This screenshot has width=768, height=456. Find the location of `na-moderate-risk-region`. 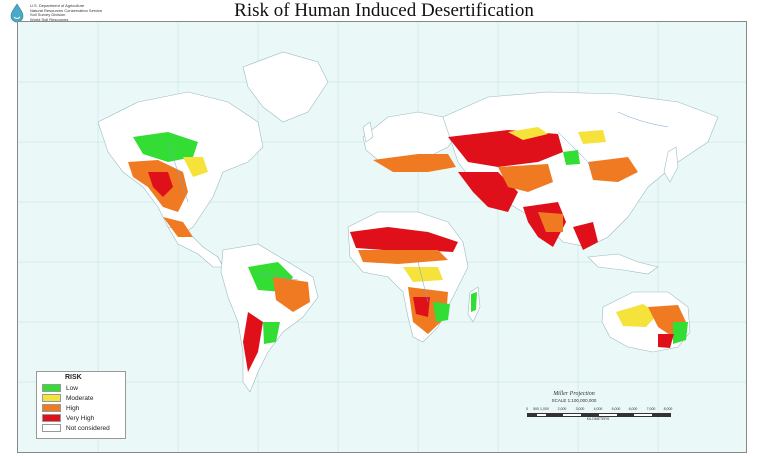

na-moderate-risk-region is located at coordinates (195, 167).